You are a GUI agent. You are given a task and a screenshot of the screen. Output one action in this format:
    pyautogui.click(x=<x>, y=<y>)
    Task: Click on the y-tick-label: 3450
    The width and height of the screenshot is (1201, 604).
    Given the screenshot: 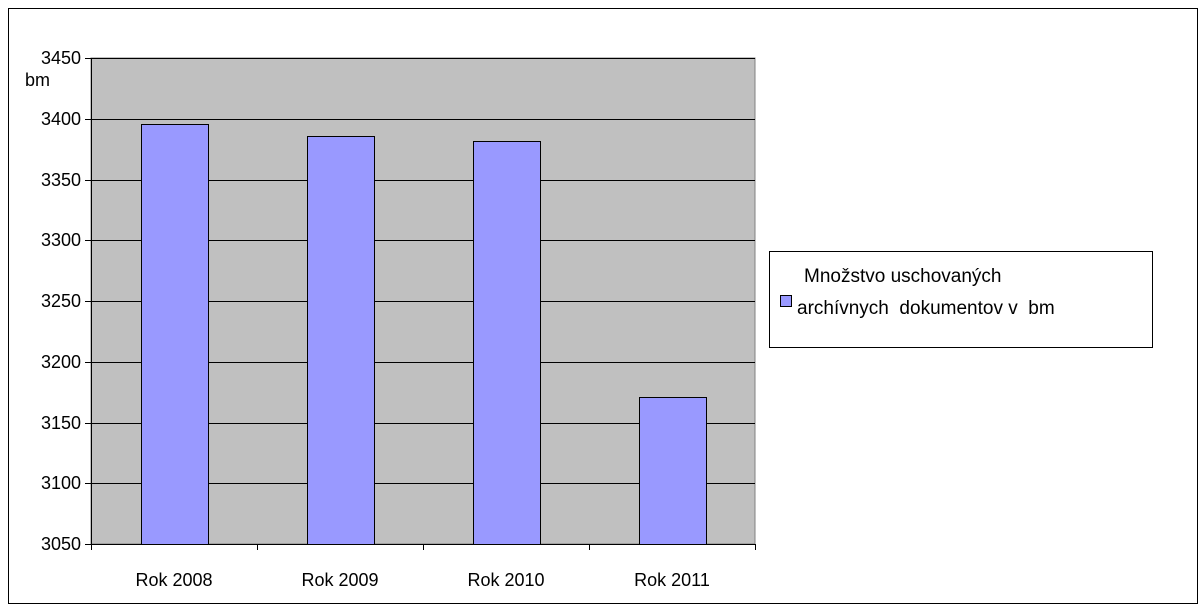 What is the action you would take?
    pyautogui.click(x=61, y=58)
    